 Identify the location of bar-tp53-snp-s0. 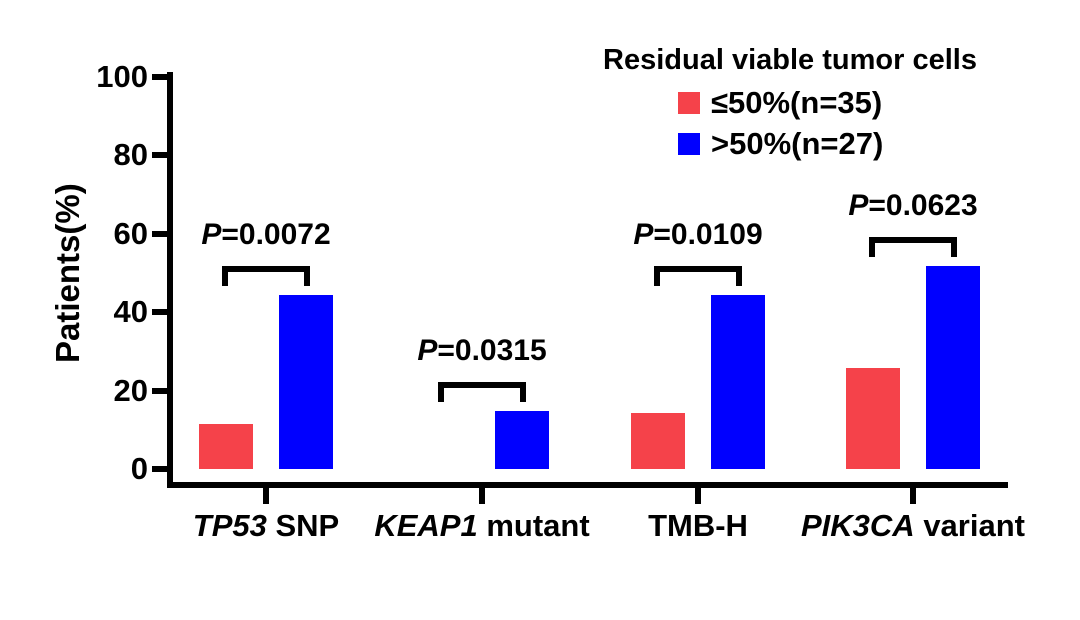
(226, 446).